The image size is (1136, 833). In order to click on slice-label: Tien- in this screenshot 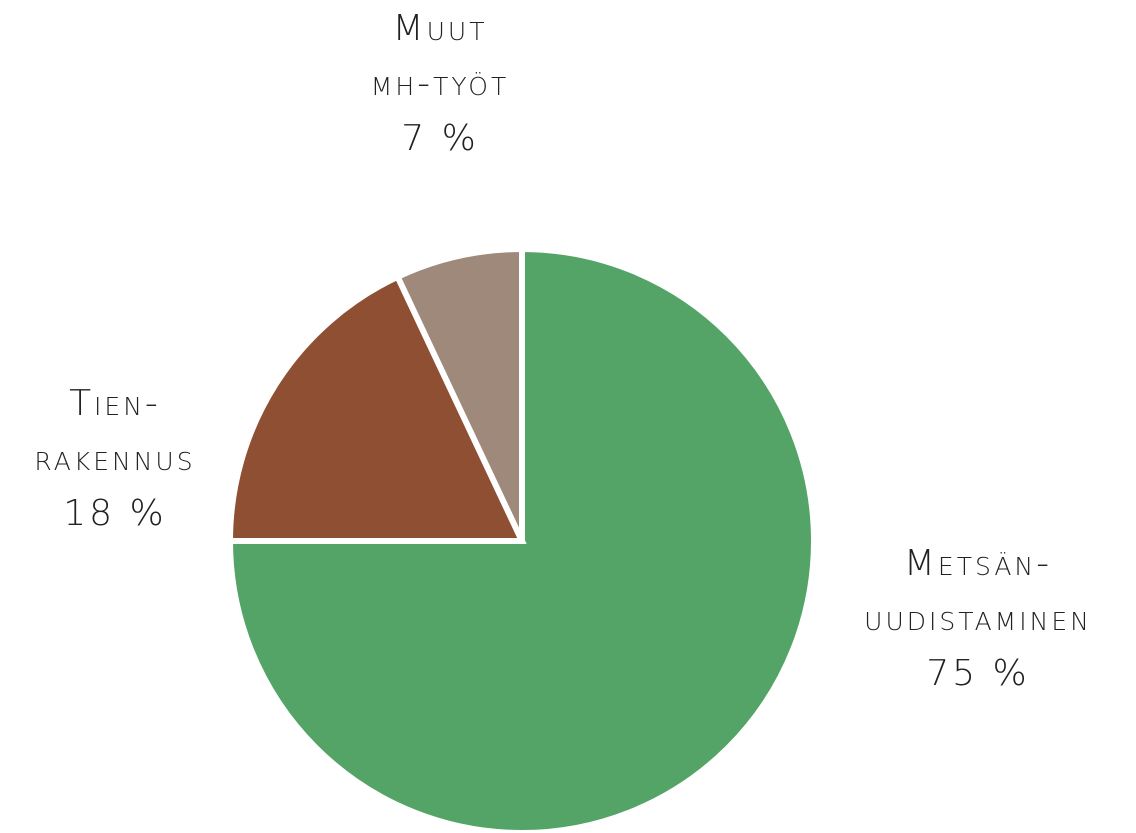, I will do `click(115, 403)`.